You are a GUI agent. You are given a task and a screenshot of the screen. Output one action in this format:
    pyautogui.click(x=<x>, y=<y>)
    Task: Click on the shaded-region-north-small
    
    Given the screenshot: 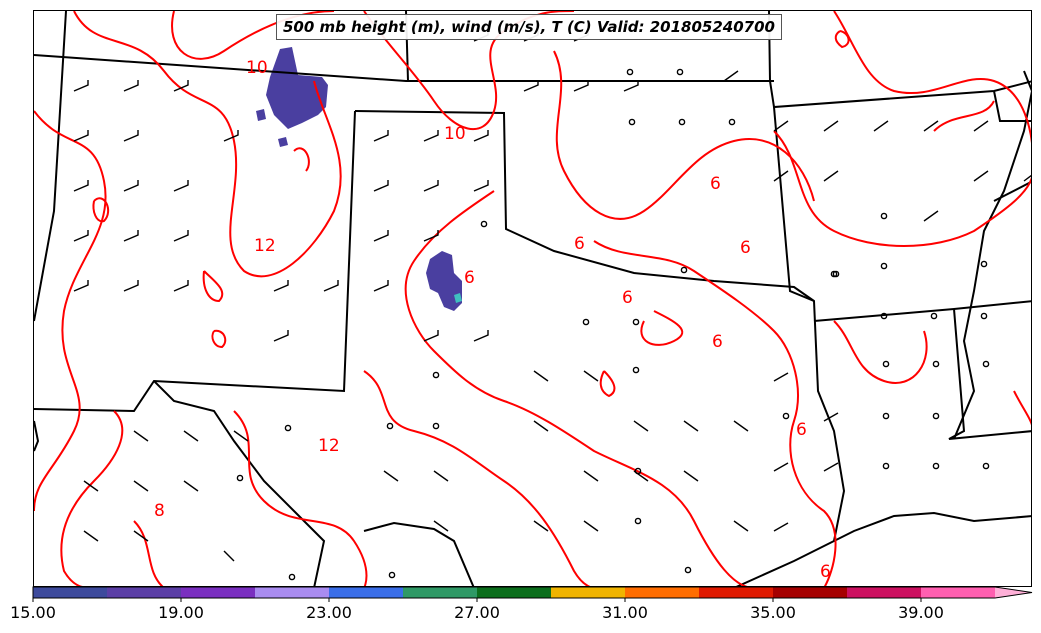 What is the action you would take?
    pyautogui.click(x=261, y=115)
    